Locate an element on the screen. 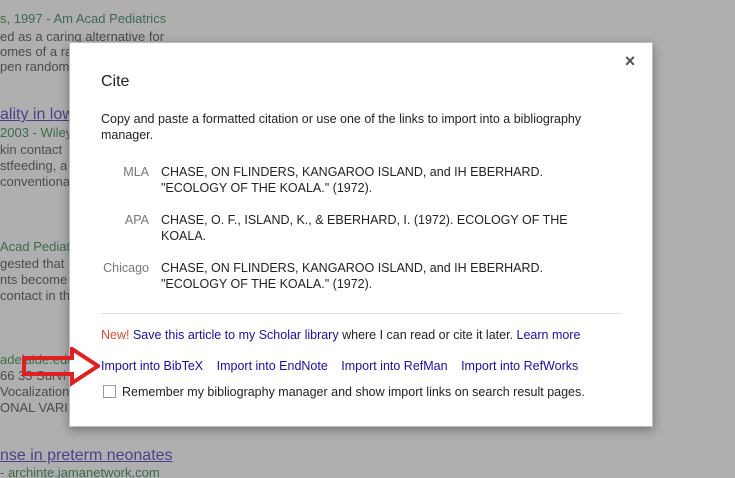  close-button: × is located at coordinates (630, 61).